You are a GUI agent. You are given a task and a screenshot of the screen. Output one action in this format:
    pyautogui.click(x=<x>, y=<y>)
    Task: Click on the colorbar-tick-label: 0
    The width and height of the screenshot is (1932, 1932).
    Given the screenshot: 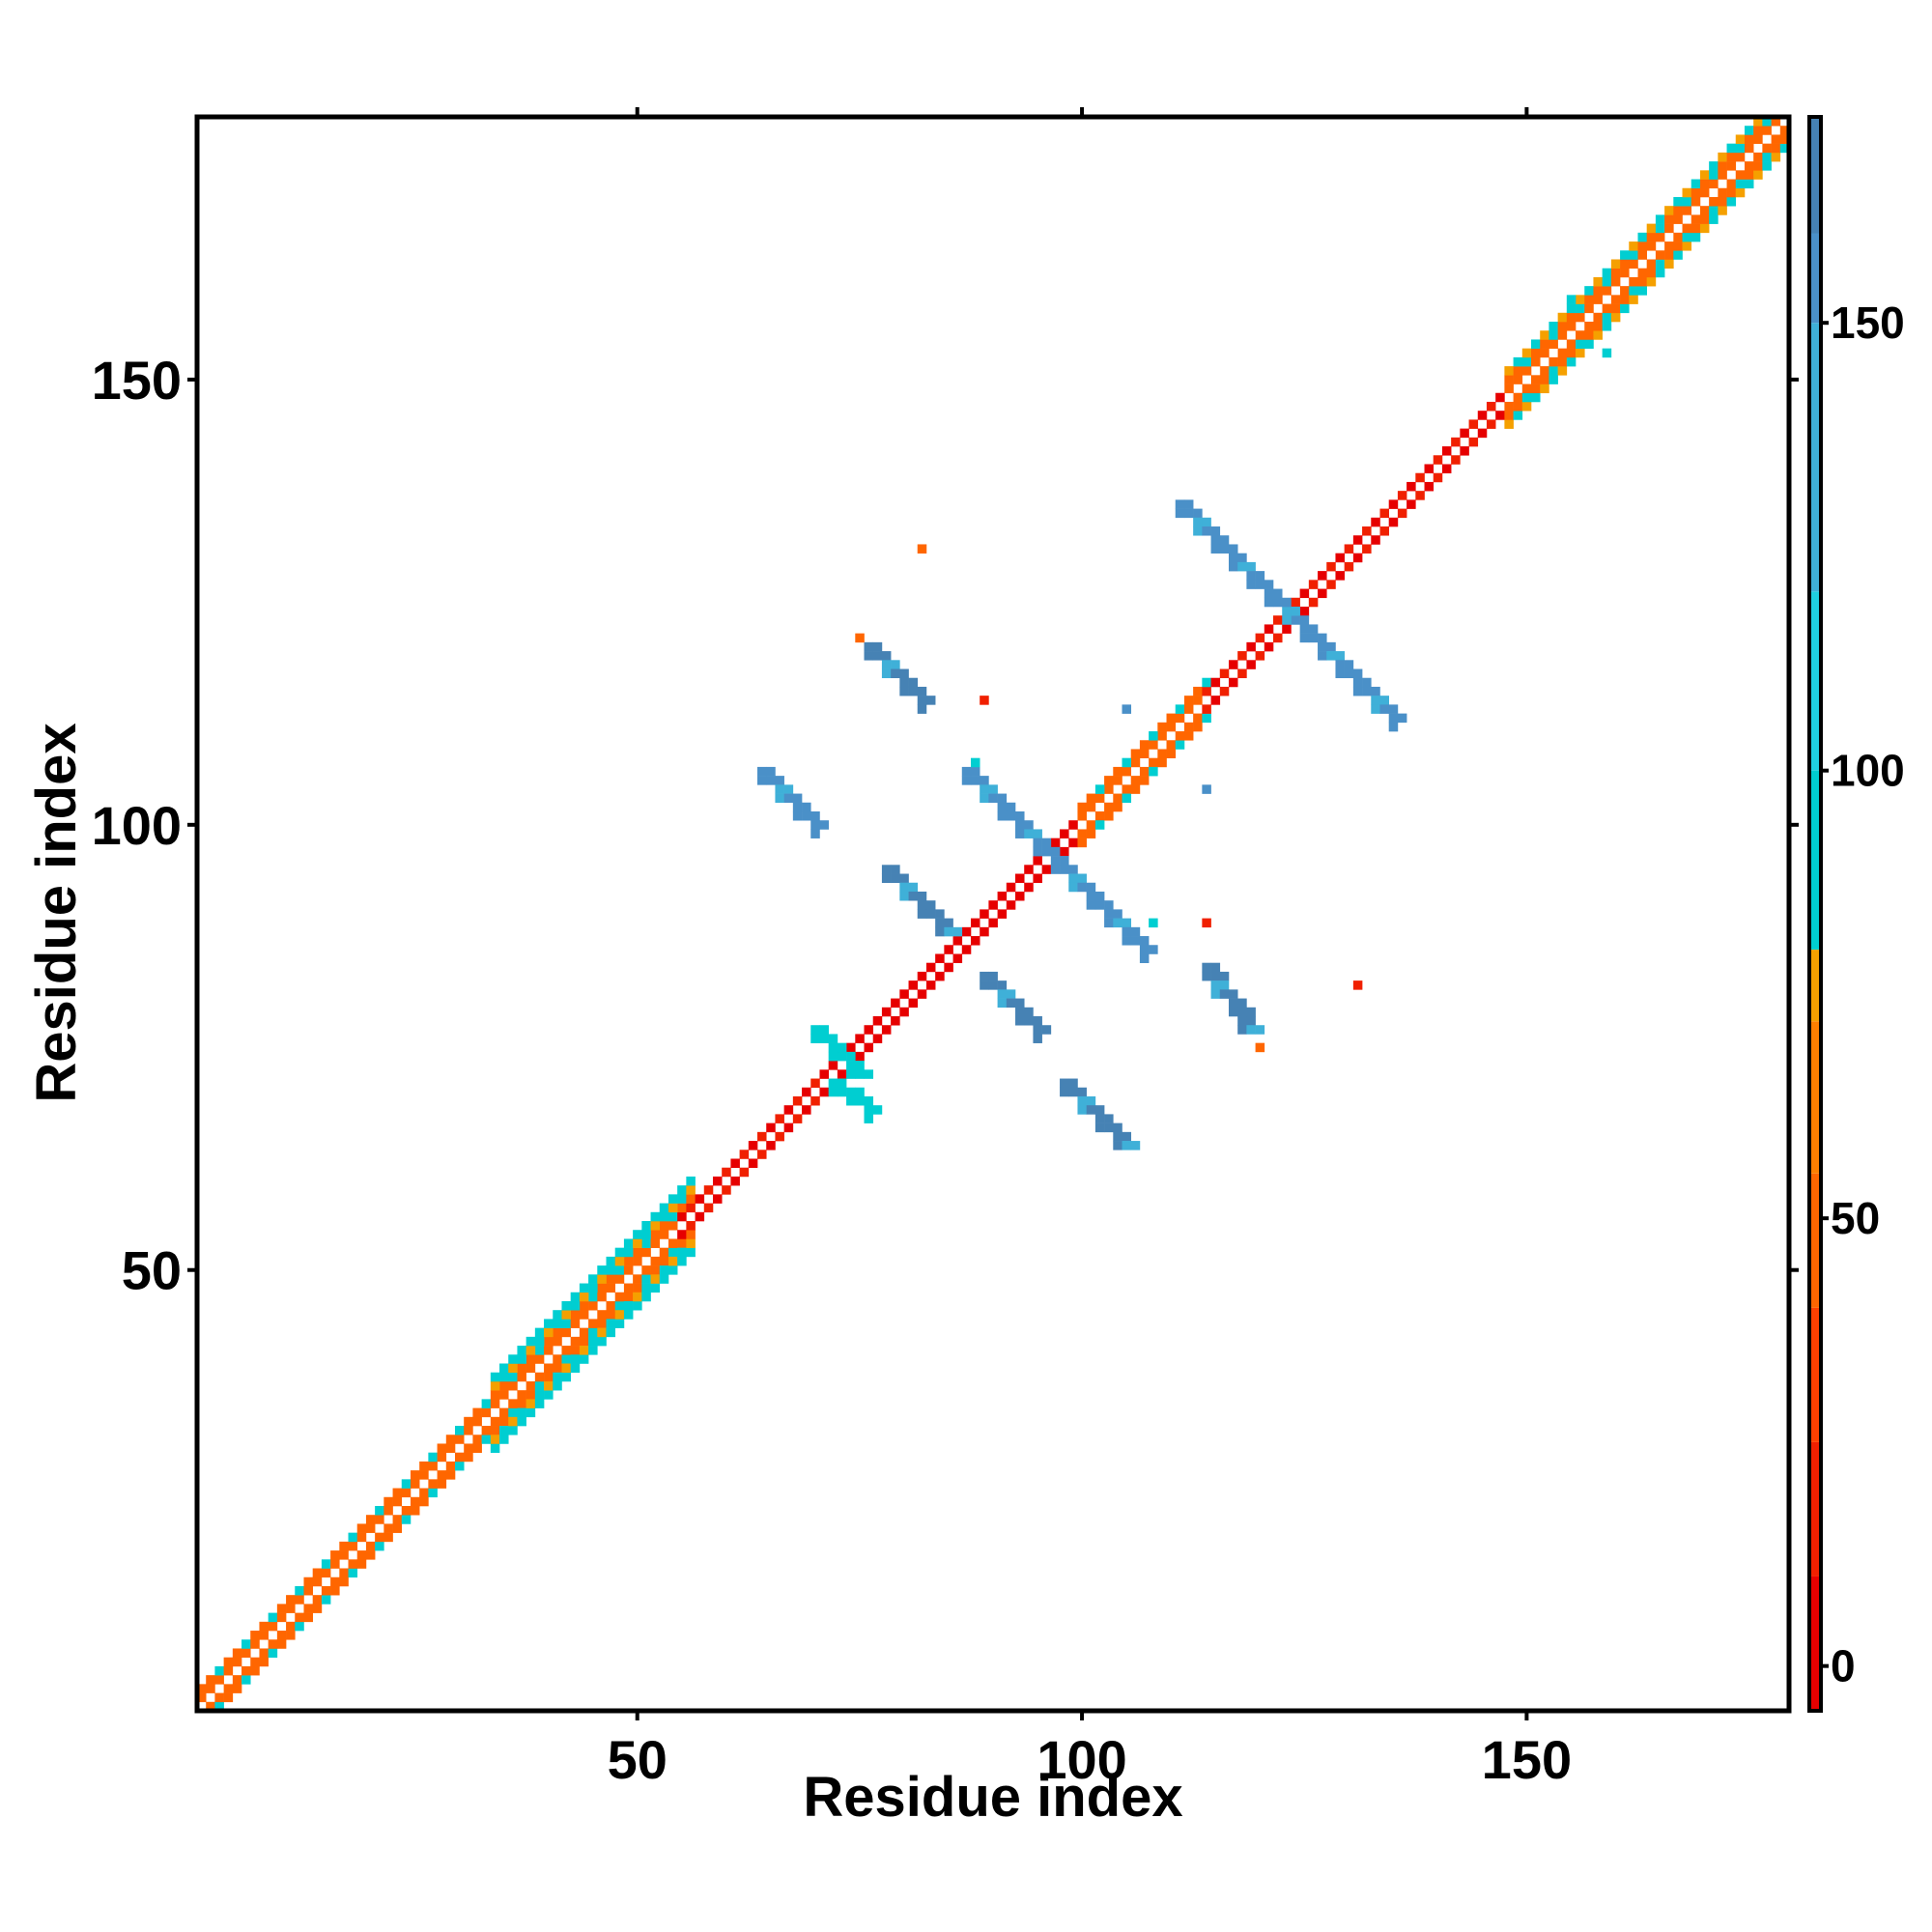 What is the action you would take?
    pyautogui.click(x=1843, y=1666)
    